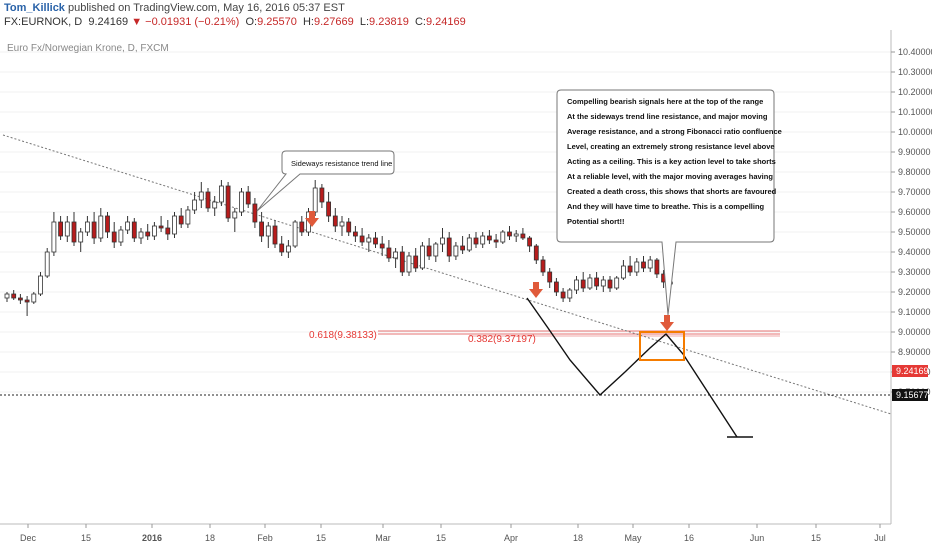  What do you see at coordinates (632, 367) in the screenshot?
I see `projection-path` at bounding box center [632, 367].